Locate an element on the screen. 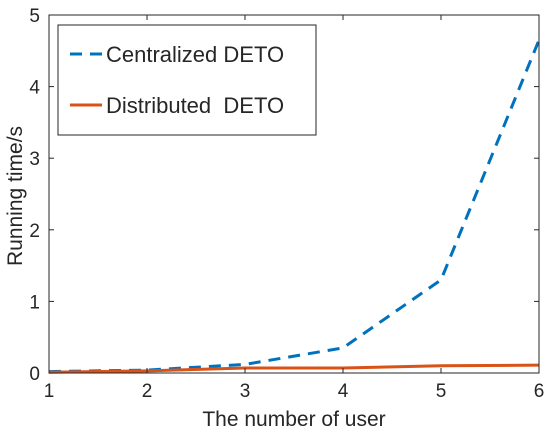 The image size is (550, 443). x-tick-label: 2 is located at coordinates (147, 391).